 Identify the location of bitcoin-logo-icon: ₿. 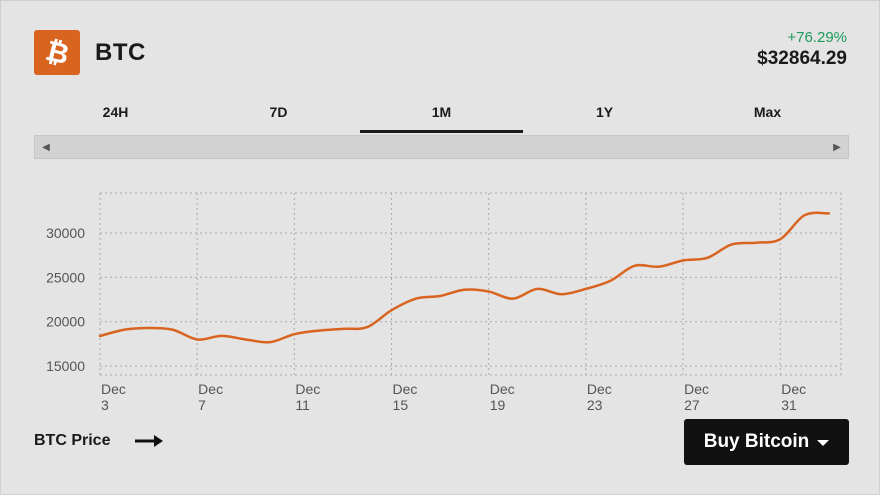
(57, 52).